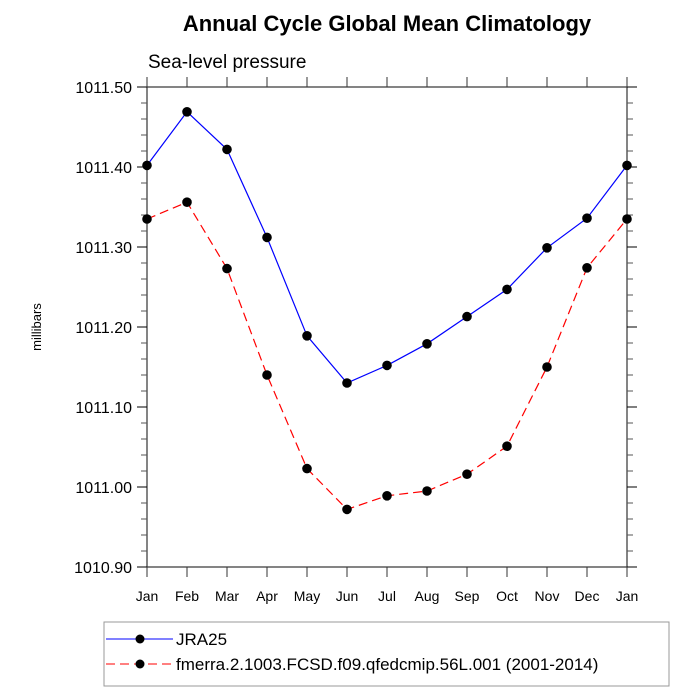  Describe the element at coordinates (187, 596) in the screenshot. I see `x-tick-label: Feb` at that location.